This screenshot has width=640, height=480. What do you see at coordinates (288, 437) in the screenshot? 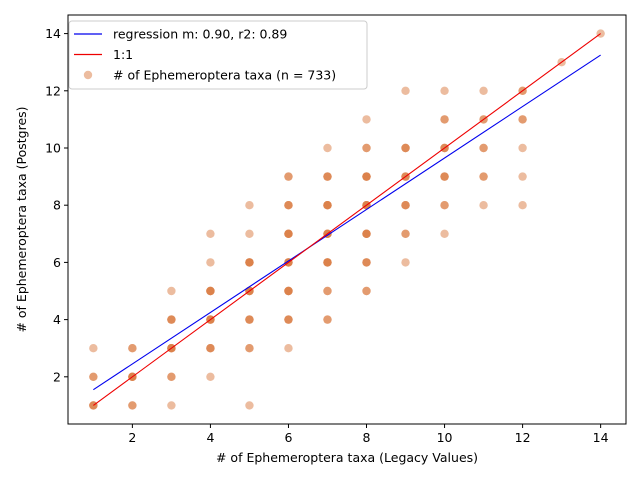
I see `x-tick-label: 6` at bounding box center [288, 437].